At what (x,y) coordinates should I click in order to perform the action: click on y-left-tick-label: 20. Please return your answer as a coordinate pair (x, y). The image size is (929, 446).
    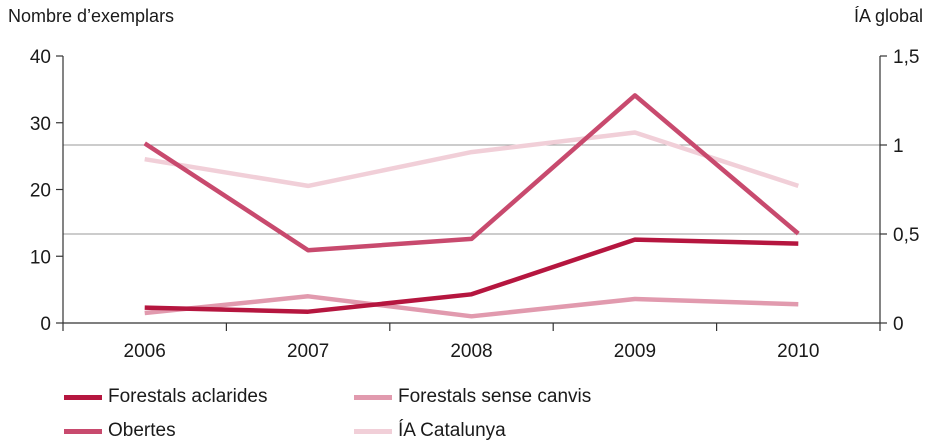
    Looking at the image, I should click on (40, 191).